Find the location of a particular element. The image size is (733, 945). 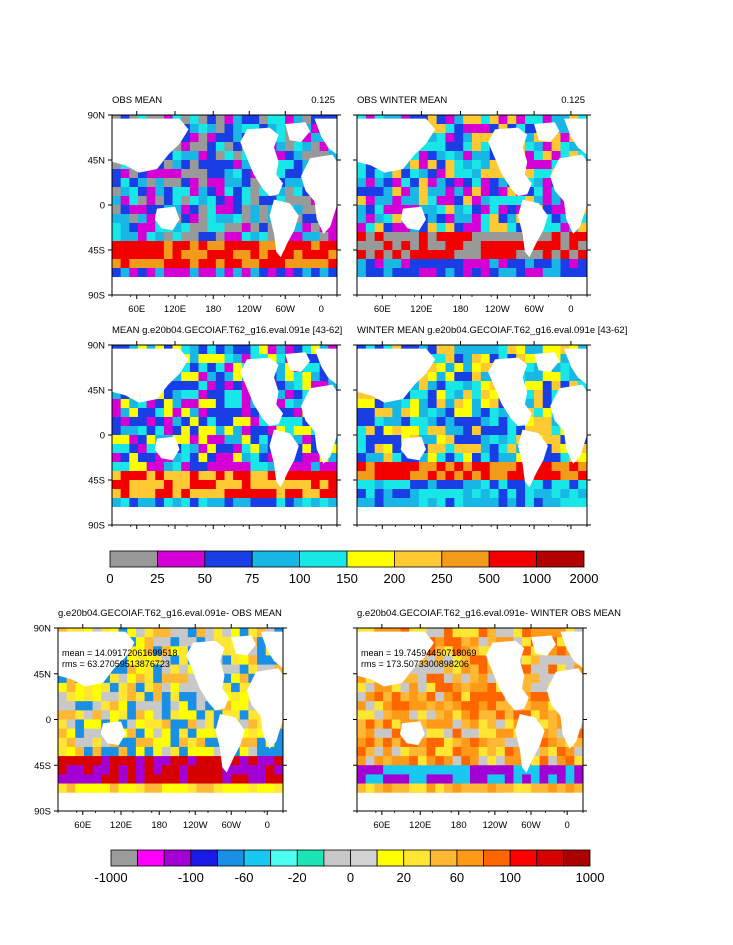

colorbar-label: -1000 is located at coordinates (110, 877).